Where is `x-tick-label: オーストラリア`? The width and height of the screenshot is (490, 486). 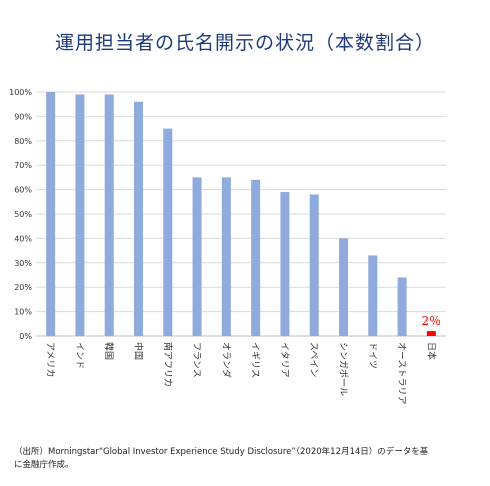 x-tick-label: オーストラリア is located at coordinates (401, 373).